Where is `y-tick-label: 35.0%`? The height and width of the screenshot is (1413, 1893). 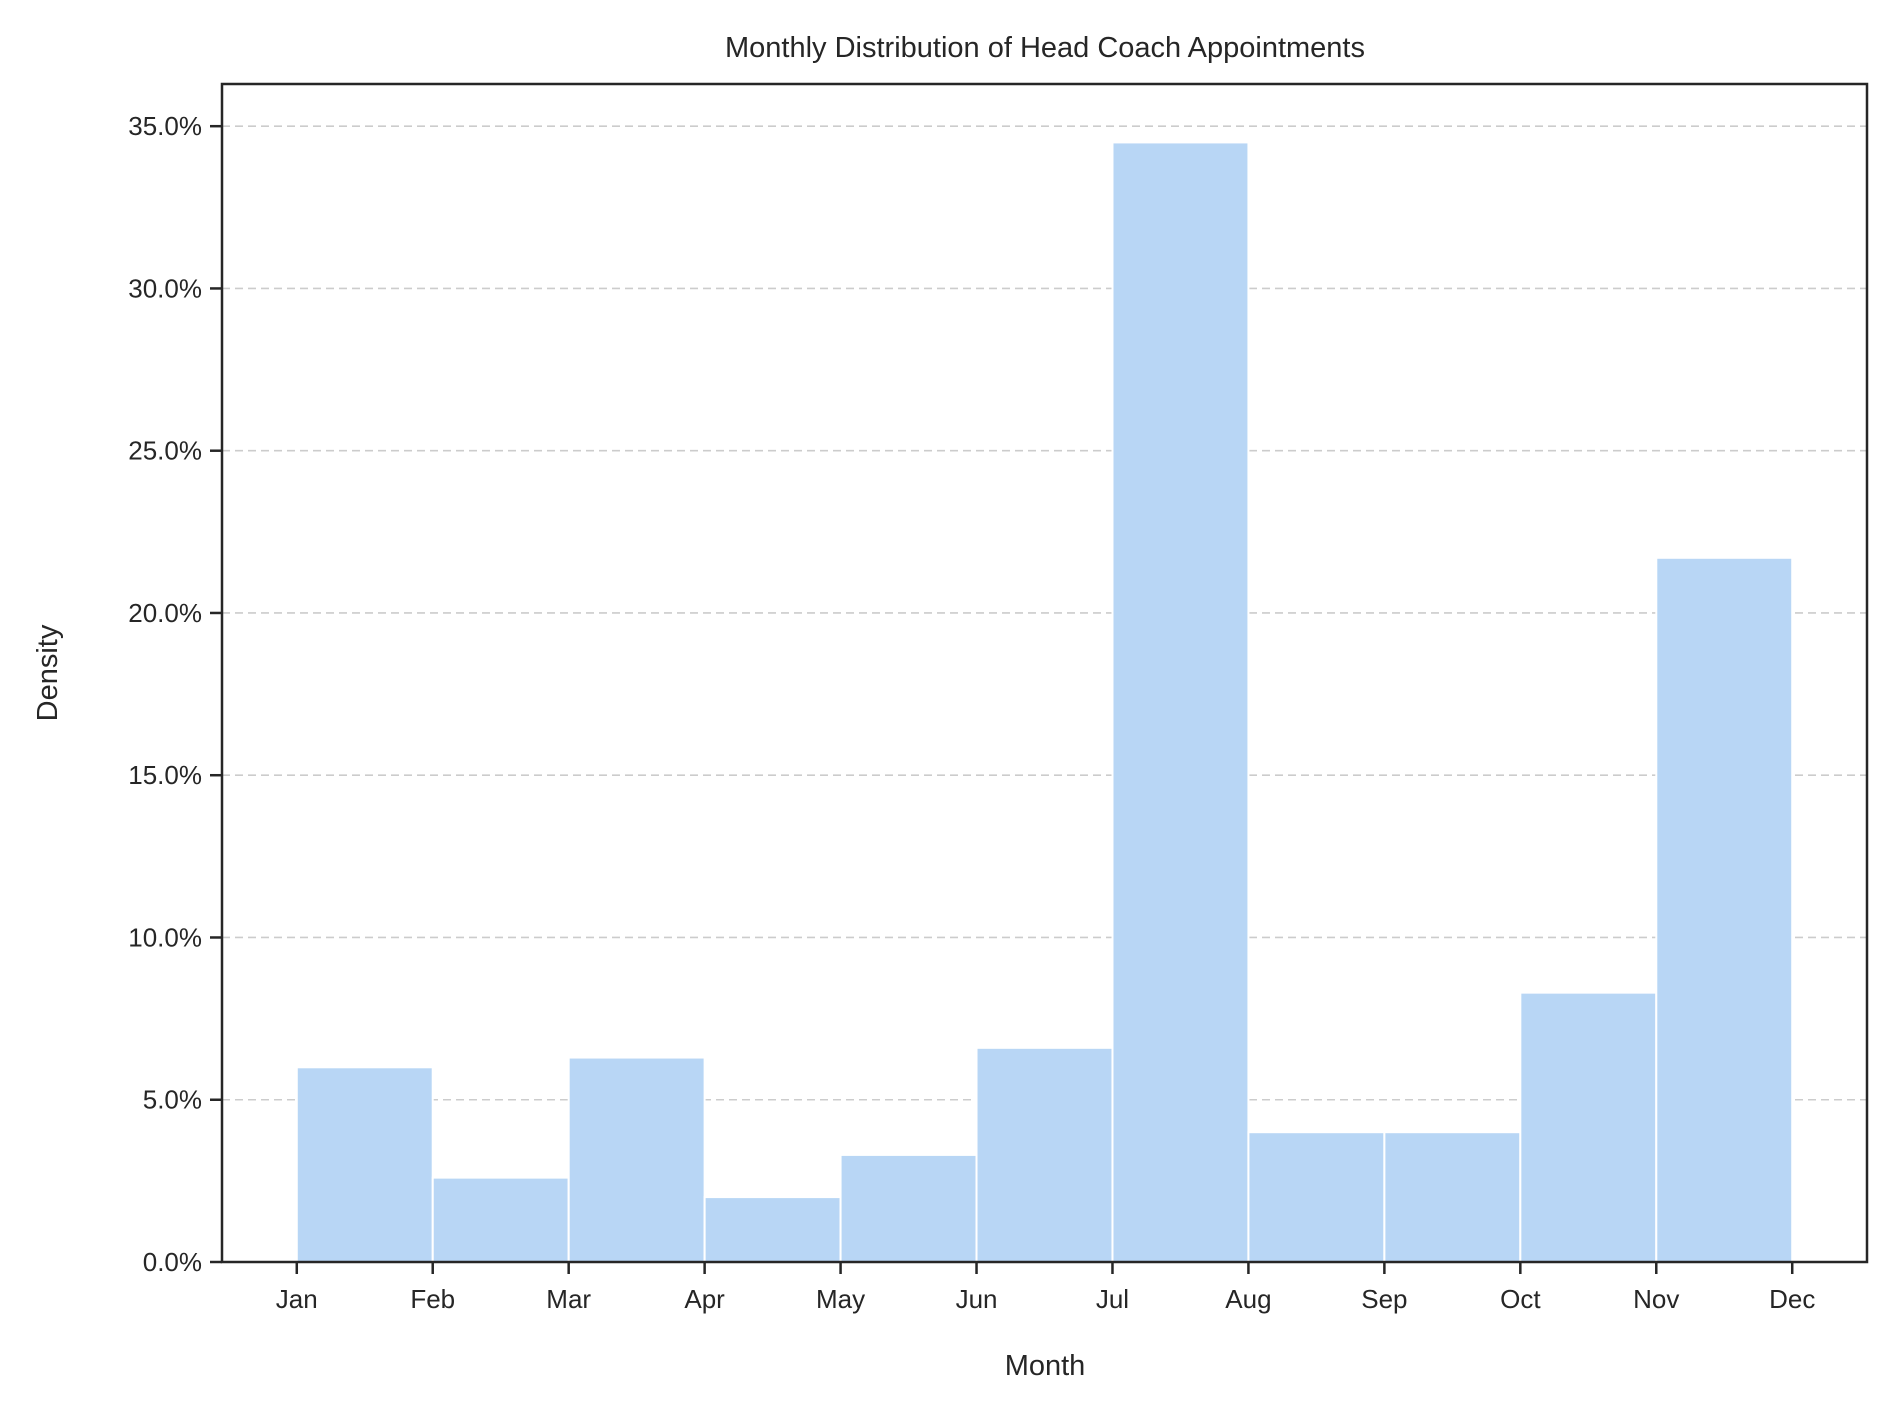 y-tick-label: 35.0% is located at coordinates (165, 126).